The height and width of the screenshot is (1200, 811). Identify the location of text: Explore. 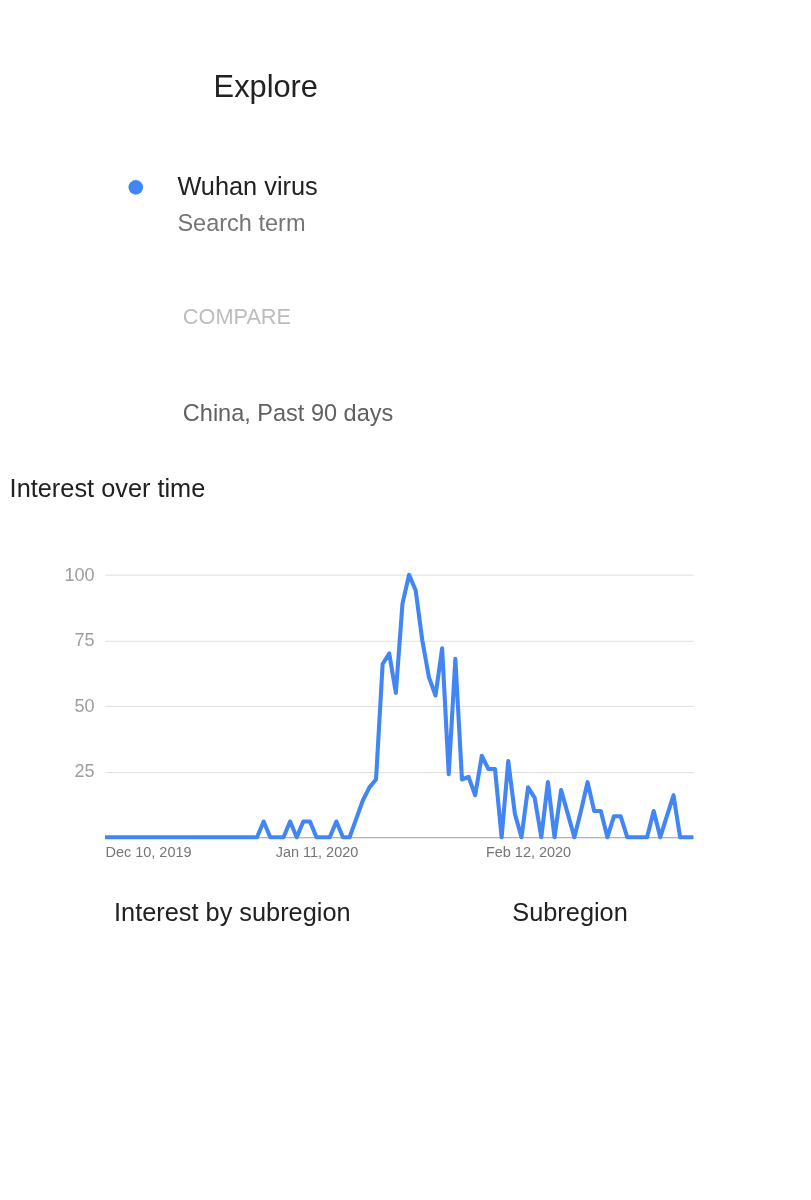
(265, 86).